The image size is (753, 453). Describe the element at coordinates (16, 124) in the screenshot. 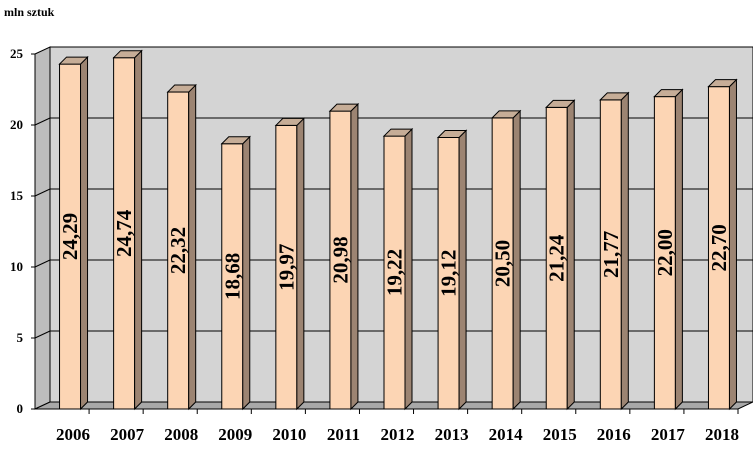

I see `y-tick-label: 20` at that location.